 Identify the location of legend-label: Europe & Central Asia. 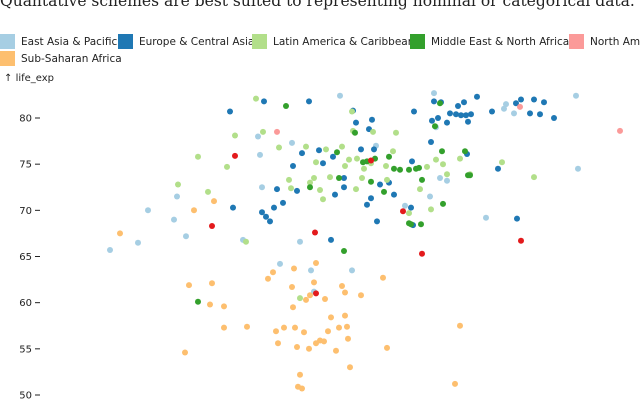
(197, 41).